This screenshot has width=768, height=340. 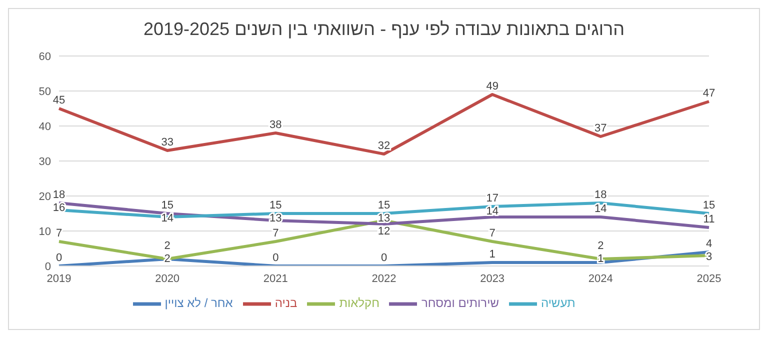 What do you see at coordinates (558, 303) in the screenshot?
I see `legend-label: תעשיה` at bounding box center [558, 303].